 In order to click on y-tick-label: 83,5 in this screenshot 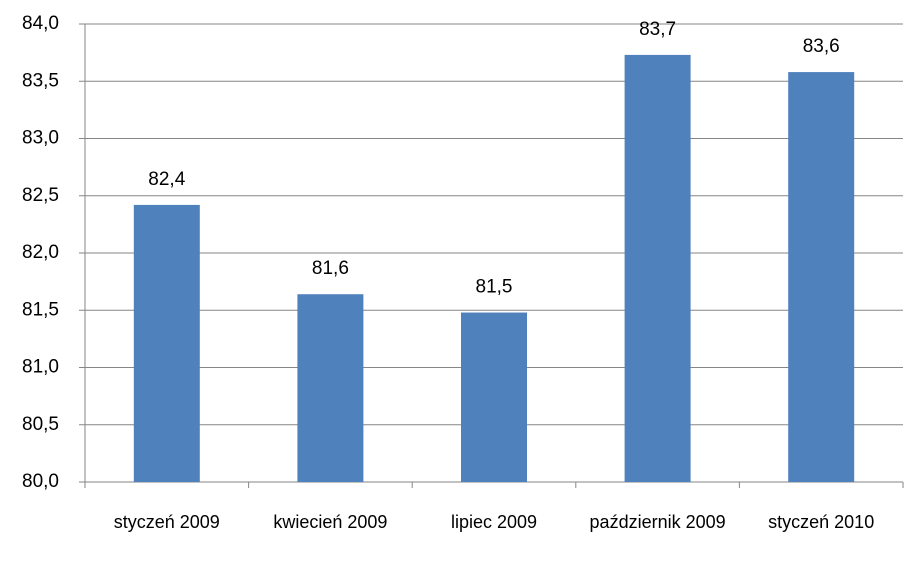, I will do `click(40, 80)`.